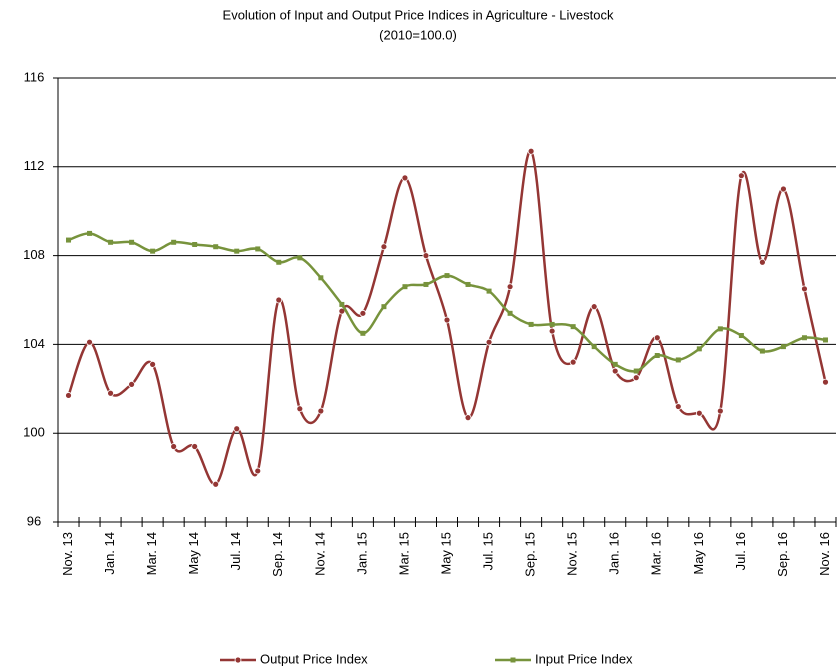 Image resolution: width=837 pixels, height=670 pixels. I want to click on x-tick-label: May 14, so click(193, 553).